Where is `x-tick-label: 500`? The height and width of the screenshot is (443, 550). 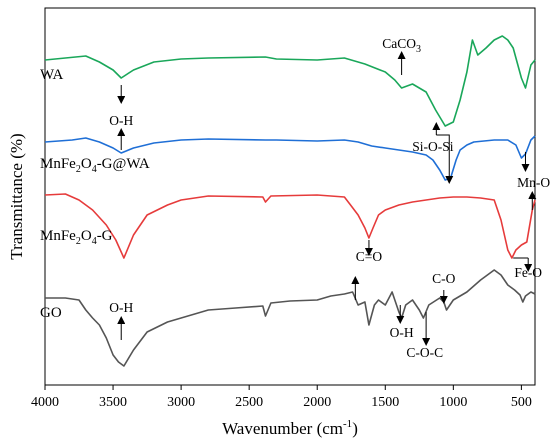
x-tick-label: 500 is located at coordinates (521, 402).